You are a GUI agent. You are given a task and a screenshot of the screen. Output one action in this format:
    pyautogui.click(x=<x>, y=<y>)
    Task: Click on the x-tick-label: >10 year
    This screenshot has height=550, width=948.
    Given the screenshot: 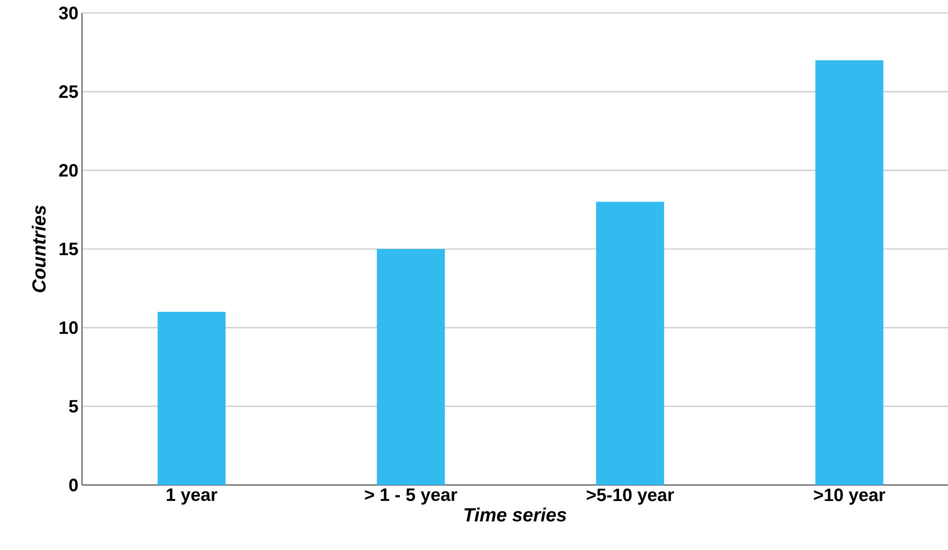 What is the action you would take?
    pyautogui.click(x=850, y=496)
    